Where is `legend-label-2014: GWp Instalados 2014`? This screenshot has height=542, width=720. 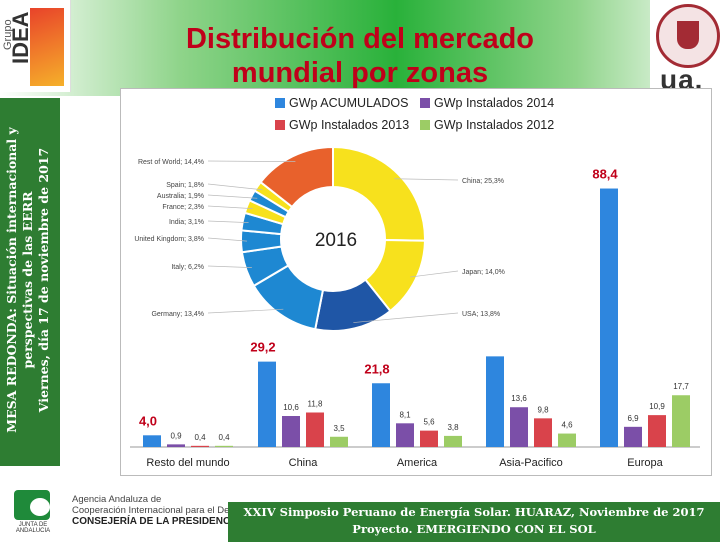 legend-label-2014: GWp Instalados 2014 is located at coordinates (494, 103).